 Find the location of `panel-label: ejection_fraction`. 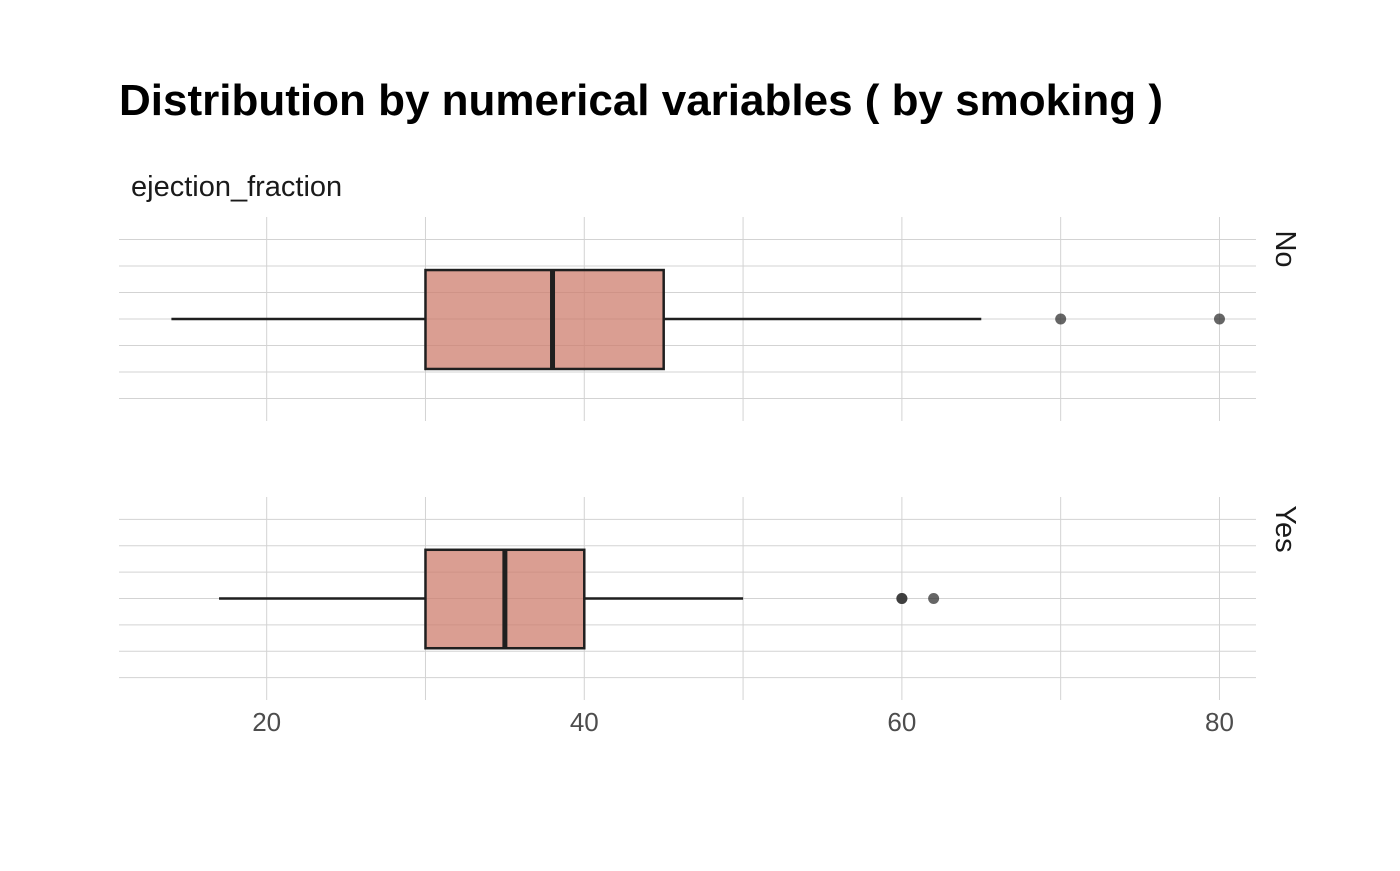

panel-label: ejection_fraction is located at coordinates (236, 187).